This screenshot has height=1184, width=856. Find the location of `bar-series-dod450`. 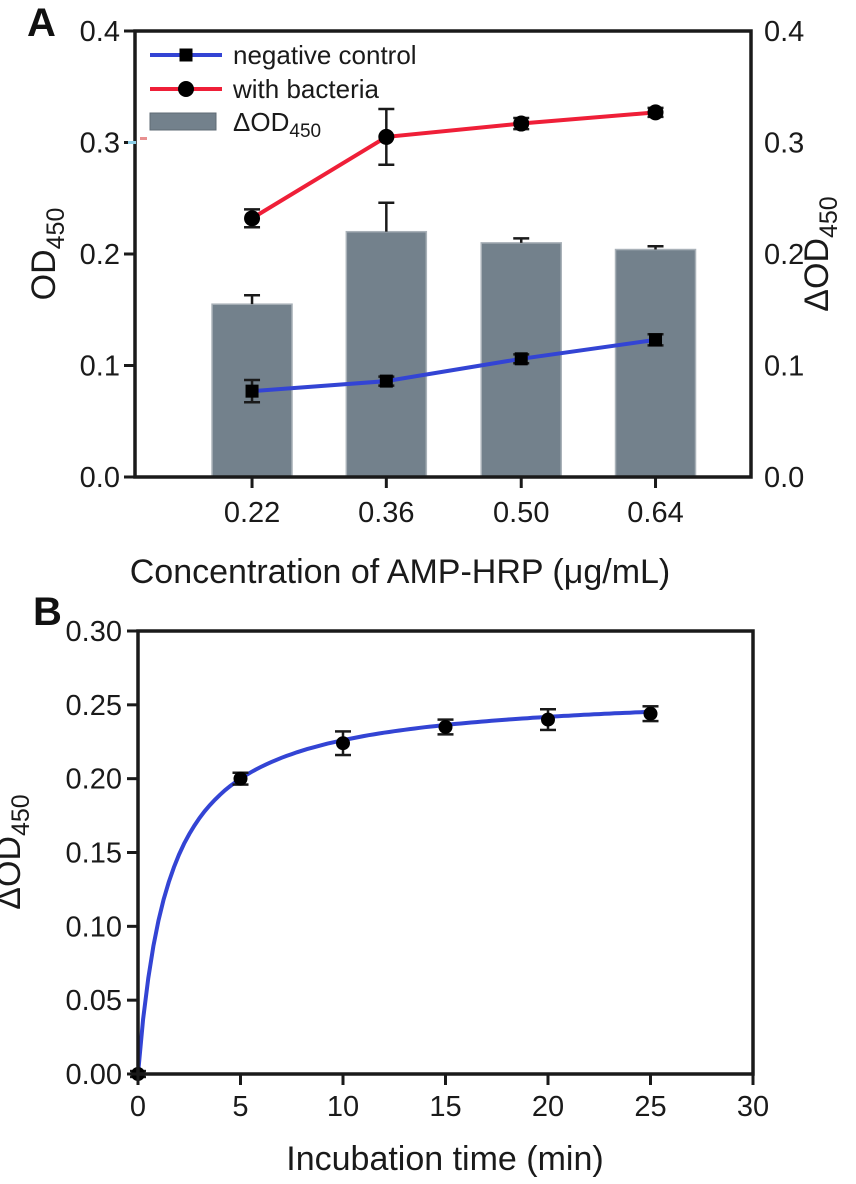

bar-series-dod450 is located at coordinates (454, 339).